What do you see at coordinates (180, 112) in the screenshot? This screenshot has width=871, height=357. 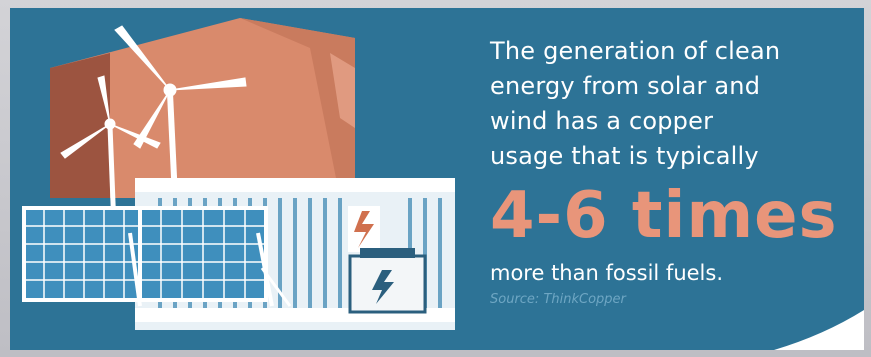 I see `wind-turbine-icon` at bounding box center [180, 112].